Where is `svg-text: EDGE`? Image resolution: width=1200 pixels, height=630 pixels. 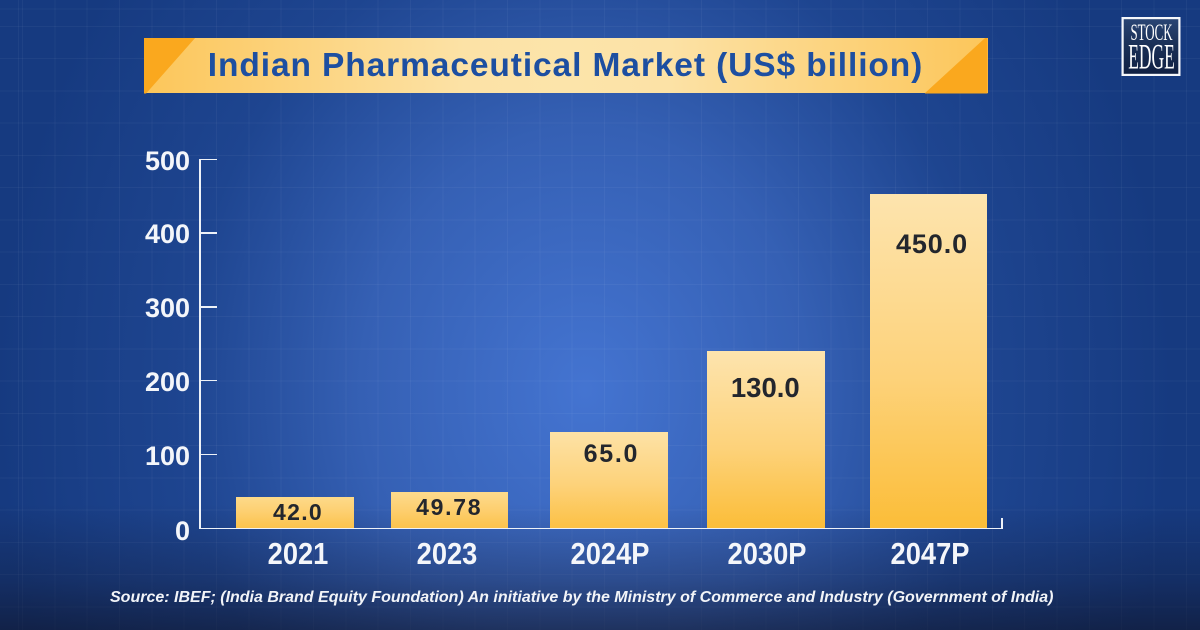
svg-text: EDGE is located at coordinates (1151, 57).